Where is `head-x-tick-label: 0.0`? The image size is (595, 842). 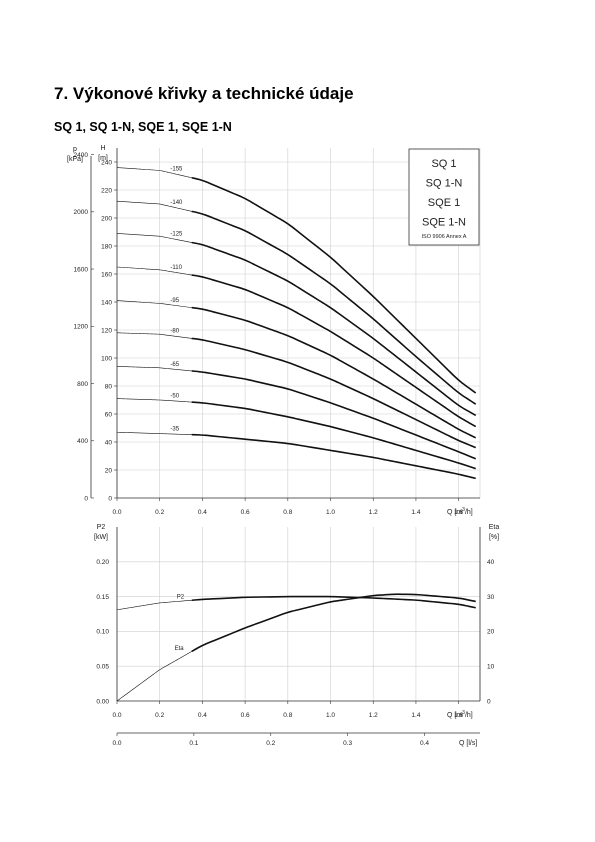
head-x-tick-label: 0.0 is located at coordinates (116, 512).